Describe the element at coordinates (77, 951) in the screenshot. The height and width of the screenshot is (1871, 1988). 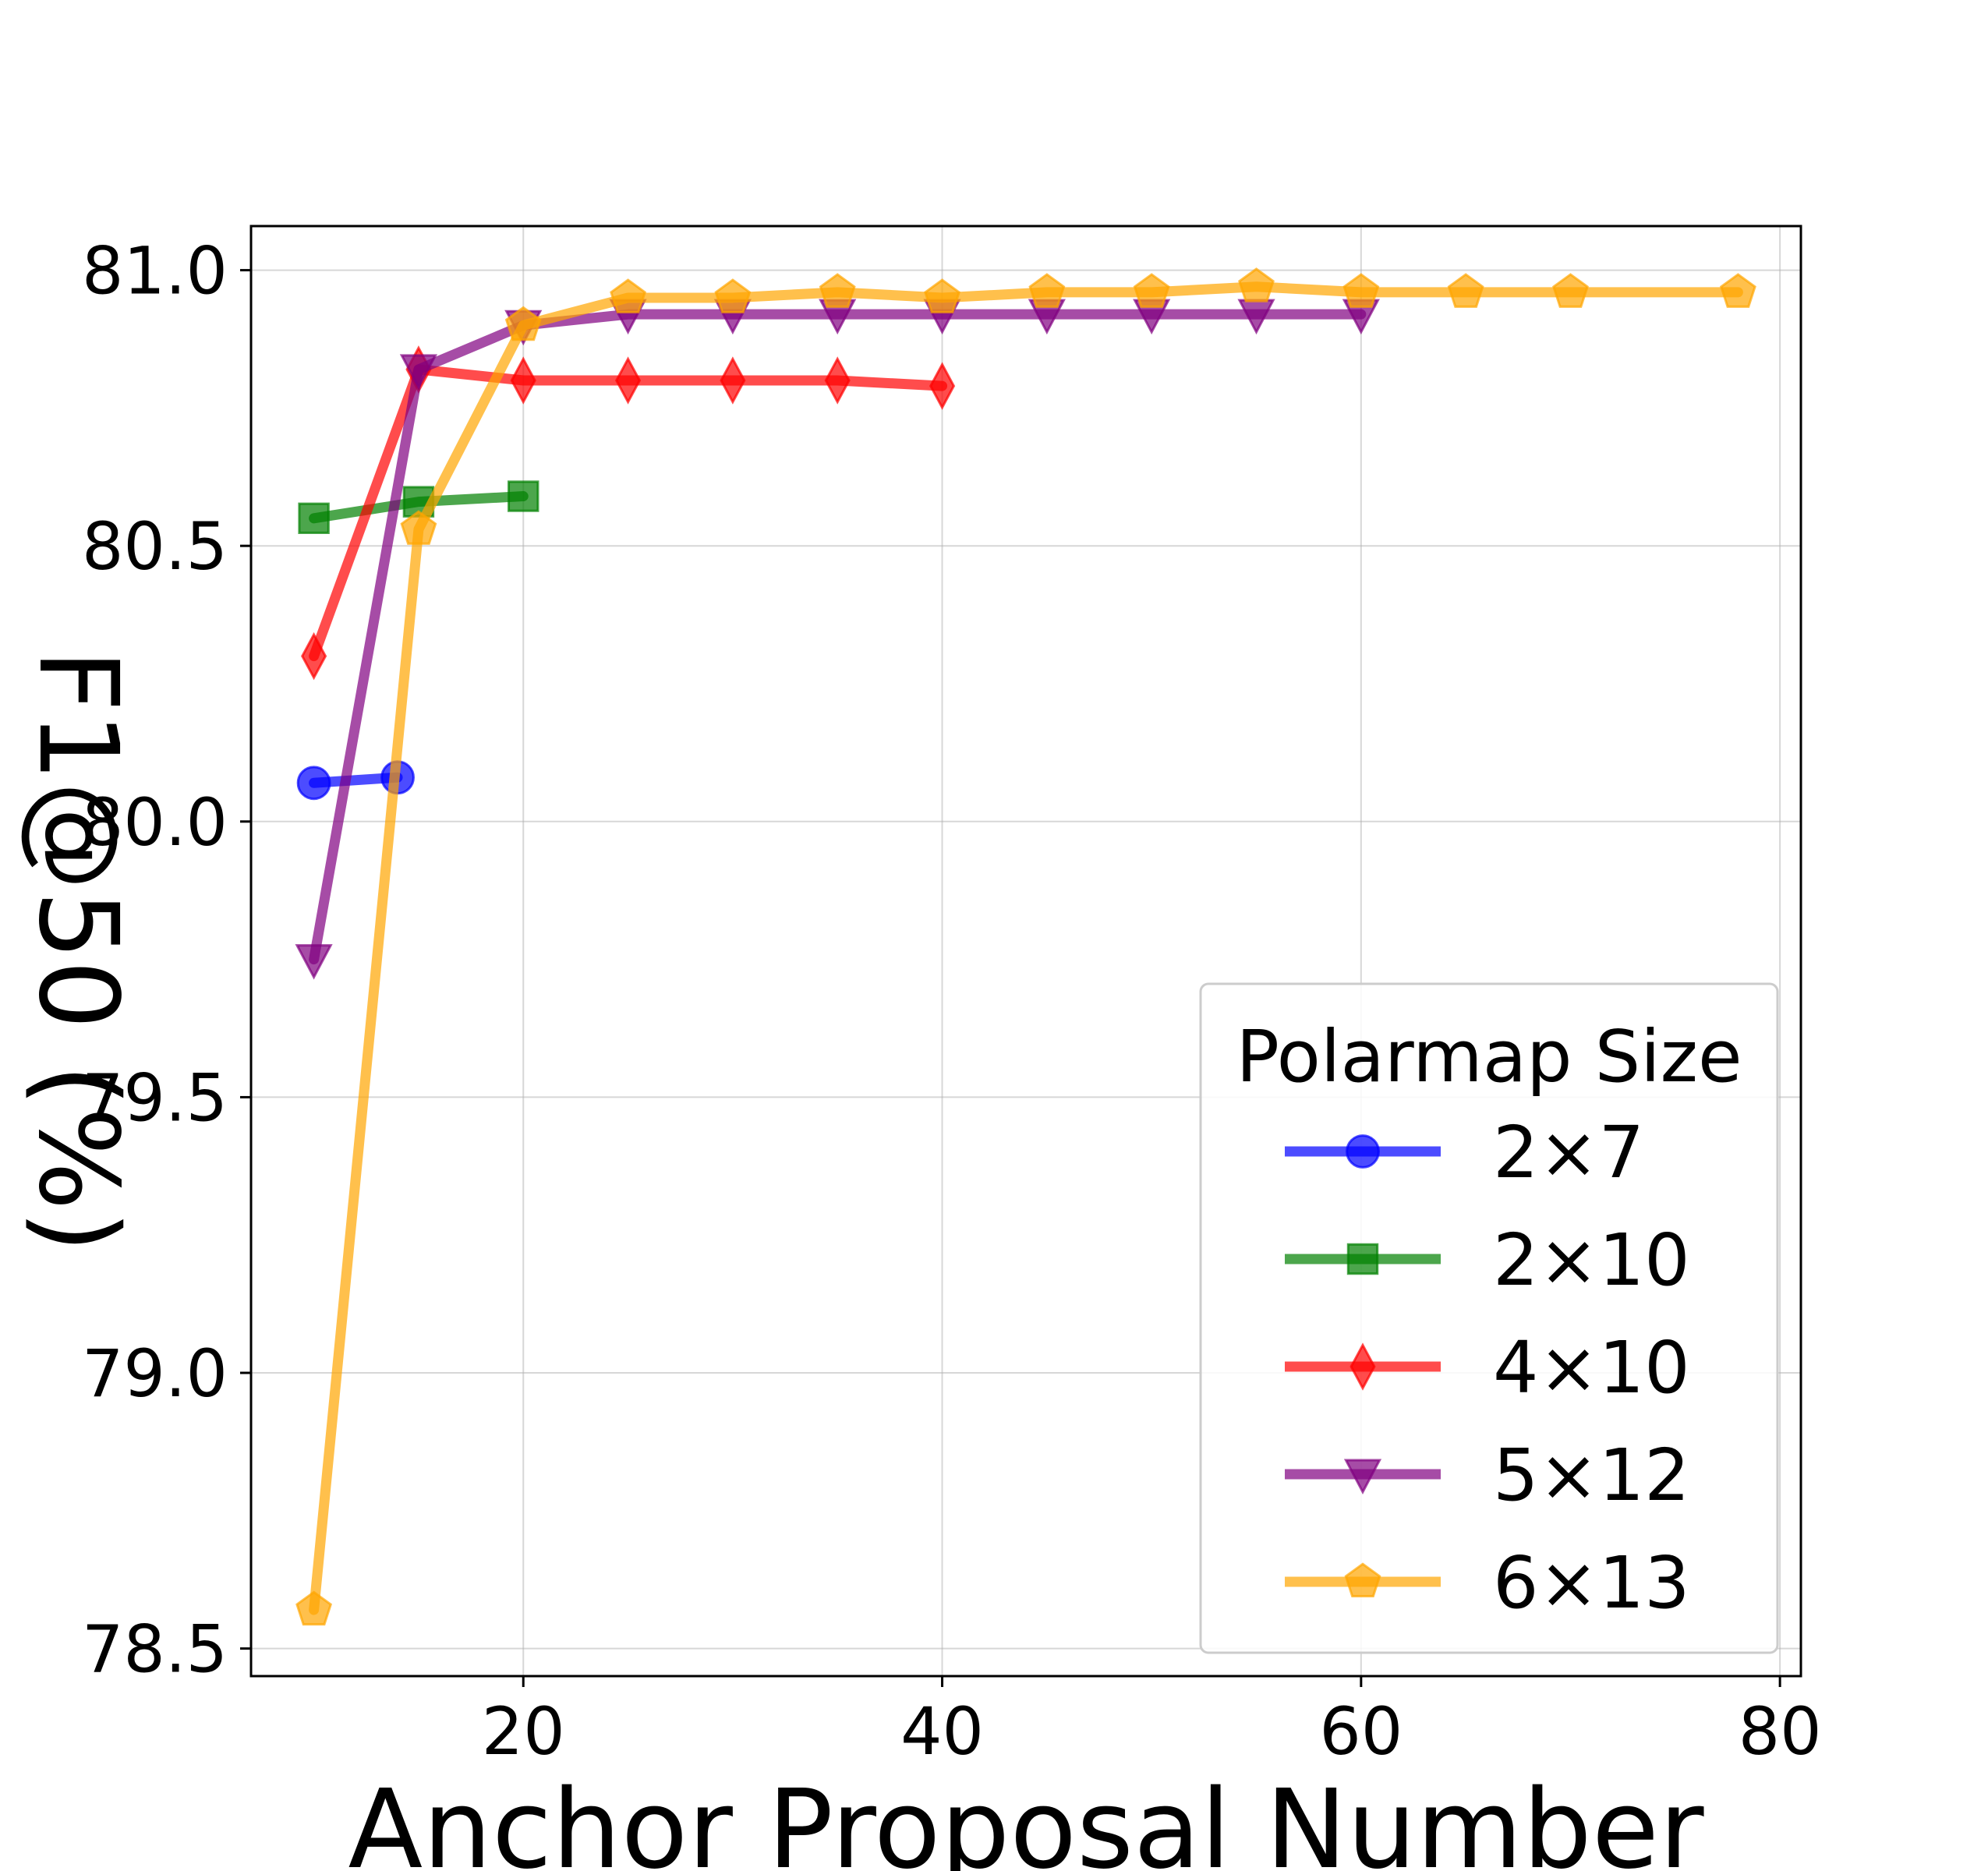
I see `y-axis-label: F1@50 (%)` at that location.